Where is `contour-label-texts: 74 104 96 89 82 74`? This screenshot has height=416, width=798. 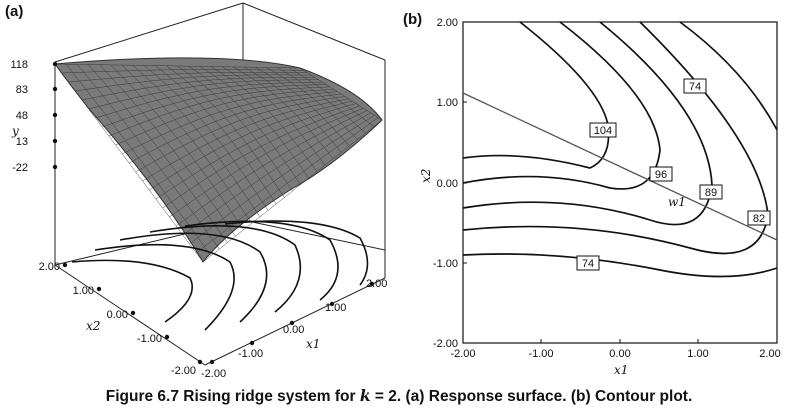 contour-label-texts: 74 104 96 89 82 74 is located at coordinates (673, 175).